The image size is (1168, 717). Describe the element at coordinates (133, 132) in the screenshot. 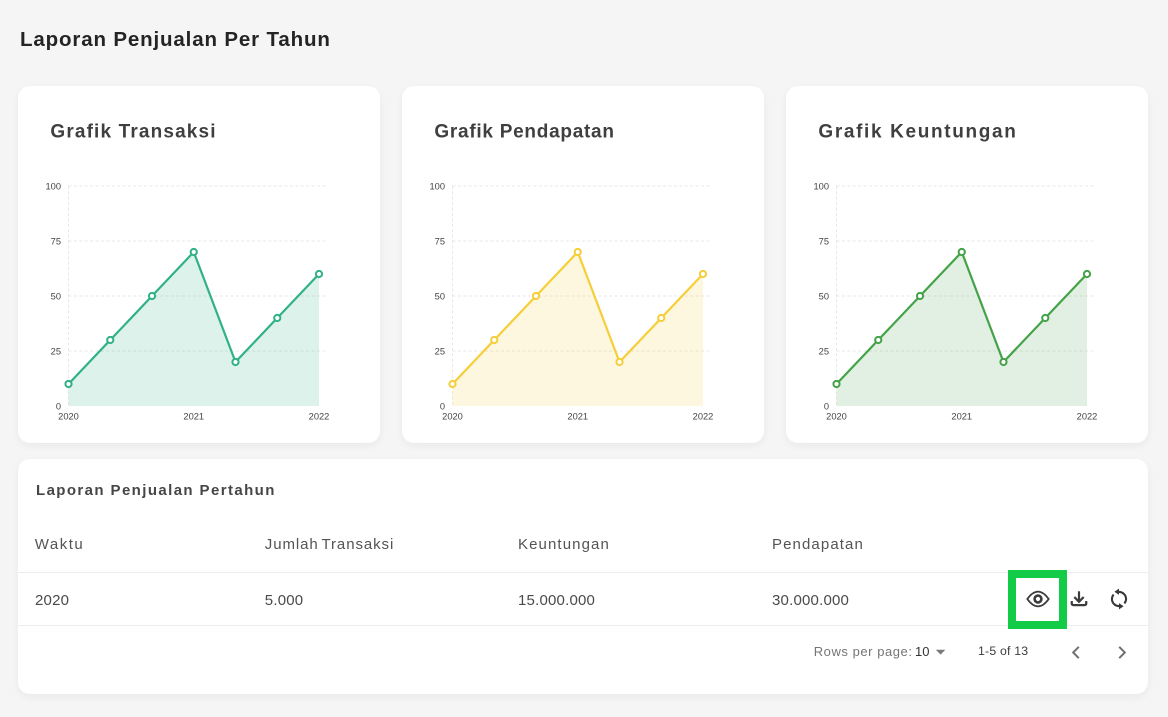

I see `svg-text: Grafik Transaksi` at that location.